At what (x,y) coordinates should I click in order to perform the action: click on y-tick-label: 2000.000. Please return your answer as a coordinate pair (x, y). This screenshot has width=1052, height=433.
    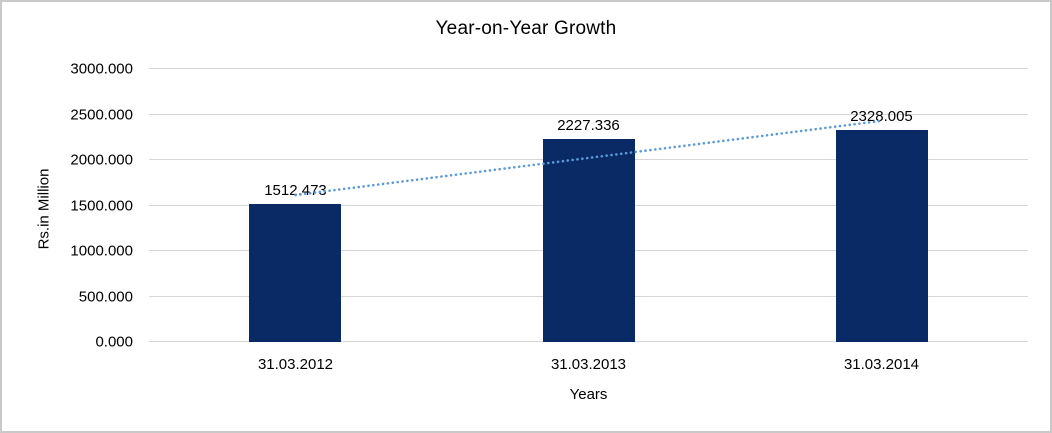
    Looking at the image, I should click on (101, 160).